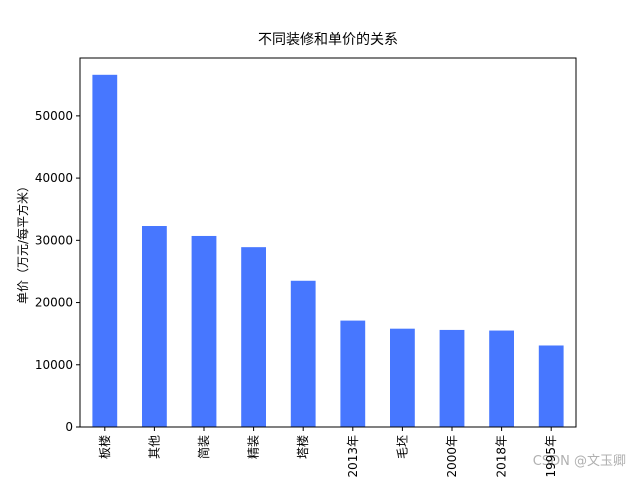 The image size is (640, 480). I want to click on x-tick-label: 2018年, so click(502, 456).